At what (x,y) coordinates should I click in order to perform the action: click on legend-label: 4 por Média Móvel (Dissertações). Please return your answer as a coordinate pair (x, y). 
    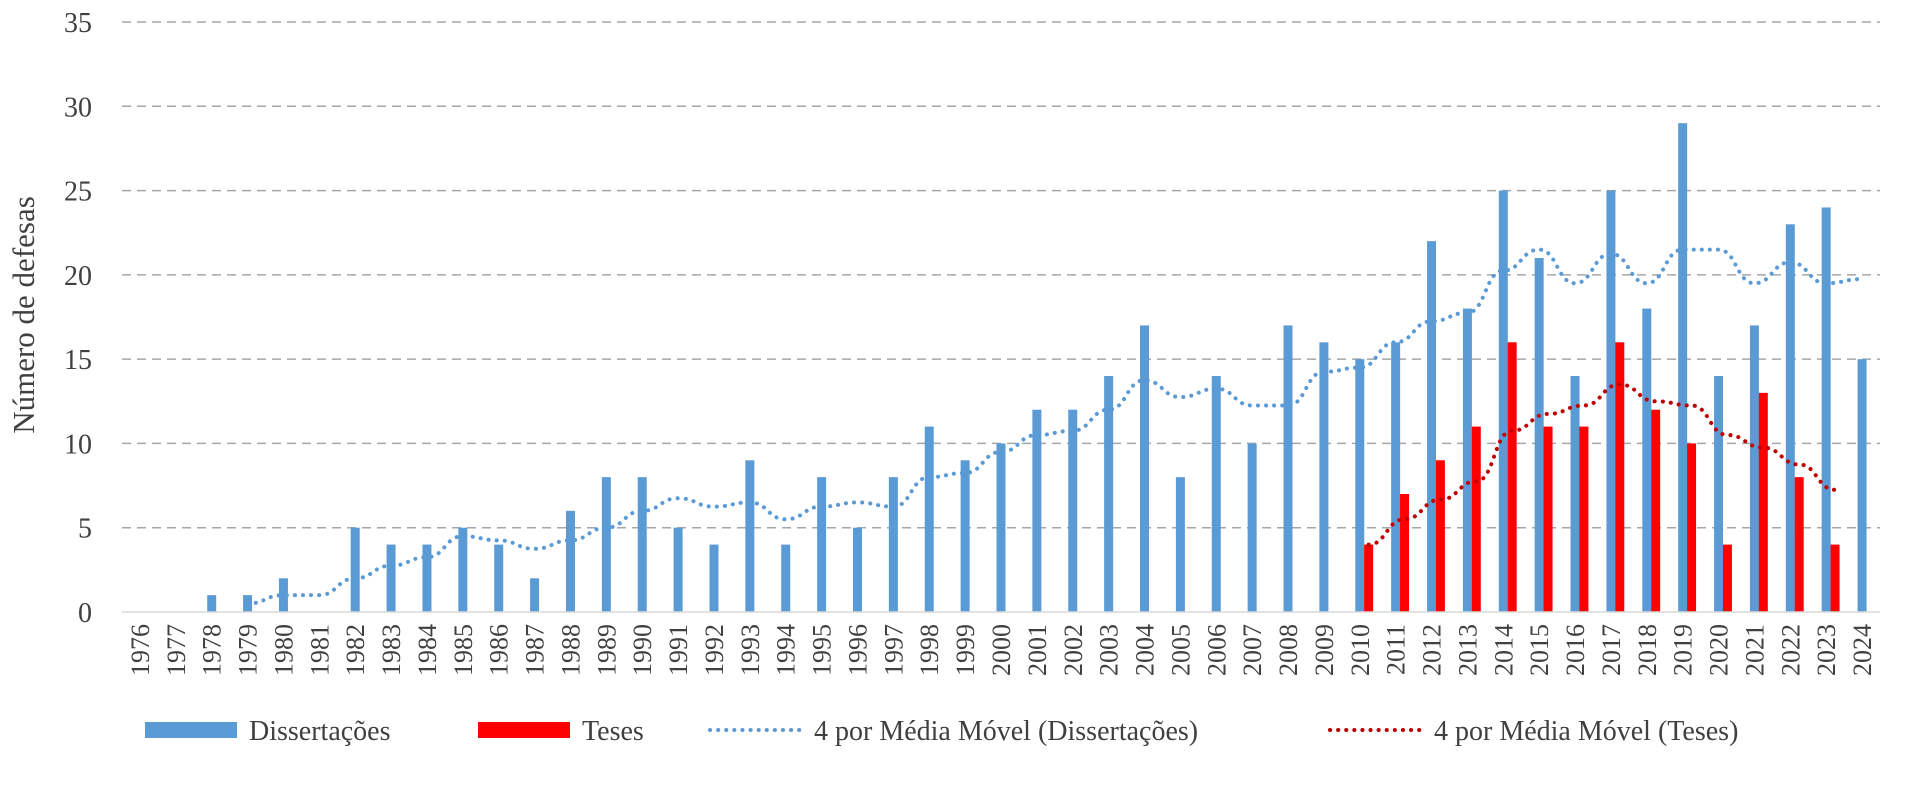
    Looking at the image, I should click on (1006, 731).